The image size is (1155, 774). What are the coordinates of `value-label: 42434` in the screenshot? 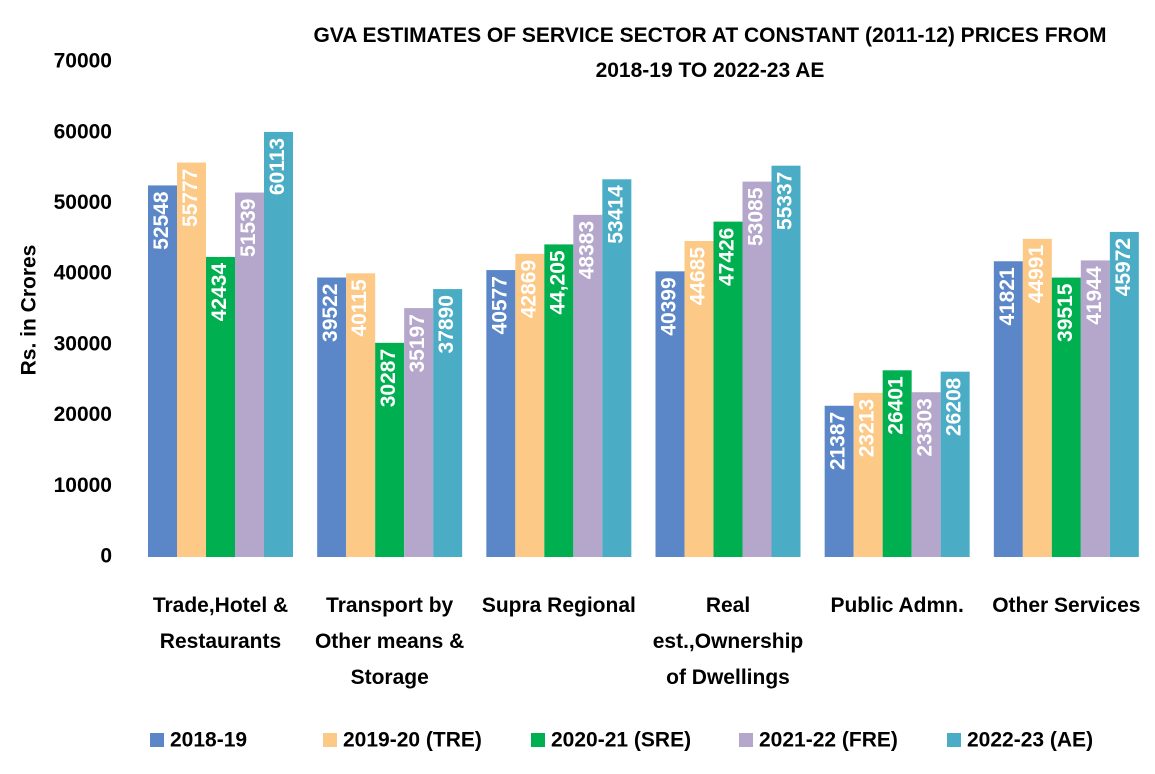 It's located at (219, 292).